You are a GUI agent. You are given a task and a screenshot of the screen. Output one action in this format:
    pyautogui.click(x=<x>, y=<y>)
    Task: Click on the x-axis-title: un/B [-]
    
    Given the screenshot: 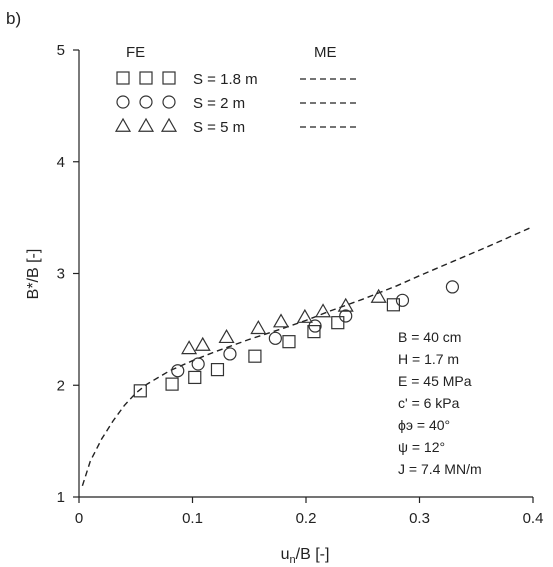 What is the action you would take?
    pyautogui.click(x=305, y=556)
    